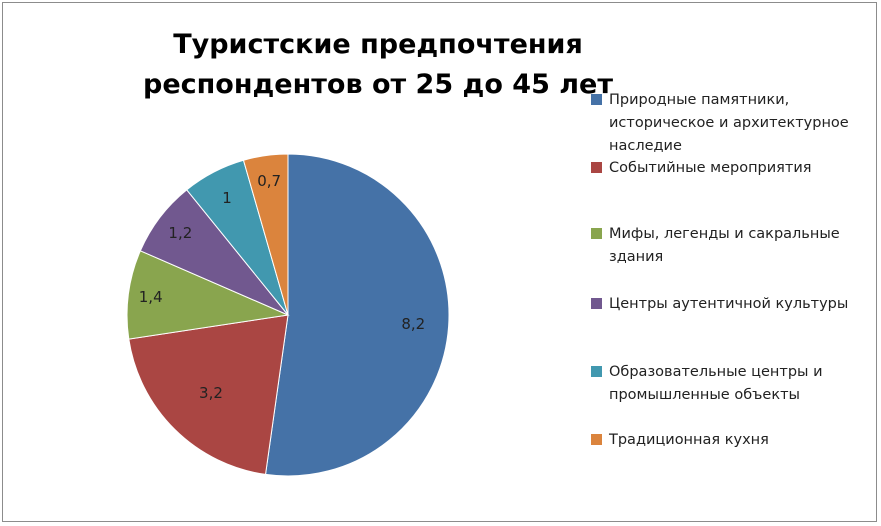 The height and width of the screenshot is (526, 881). Describe the element at coordinates (710, 168) in the screenshot. I see `legend-label: Событийные мероприятия` at that location.